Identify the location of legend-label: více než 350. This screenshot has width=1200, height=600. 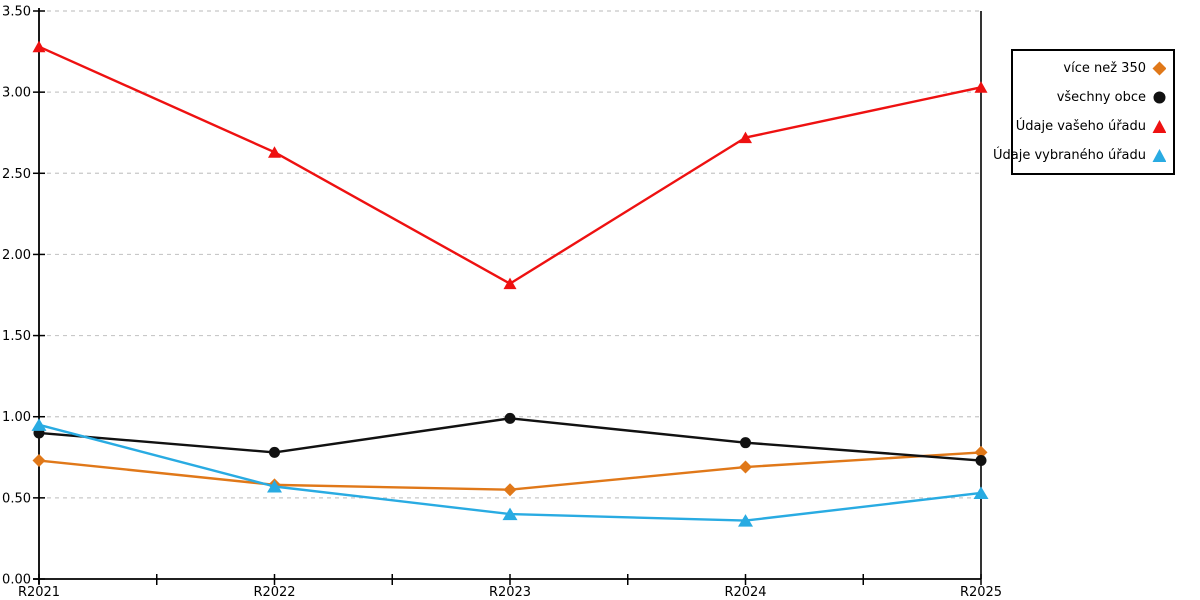
(1104, 68).